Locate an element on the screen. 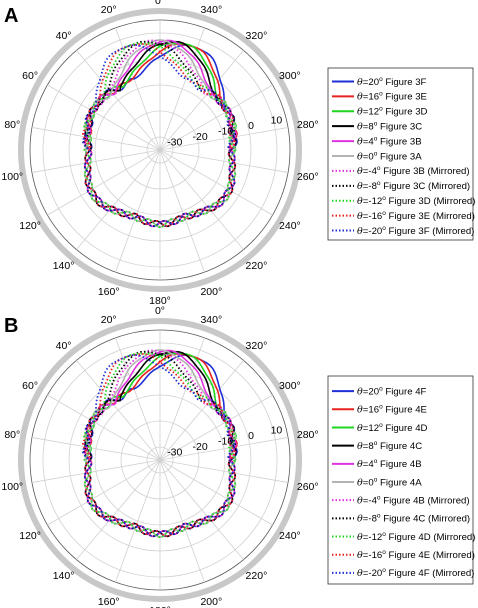 The width and height of the screenshot is (478, 608). legend-entry: θ=0o Figure 3A is located at coordinates (389, 156).